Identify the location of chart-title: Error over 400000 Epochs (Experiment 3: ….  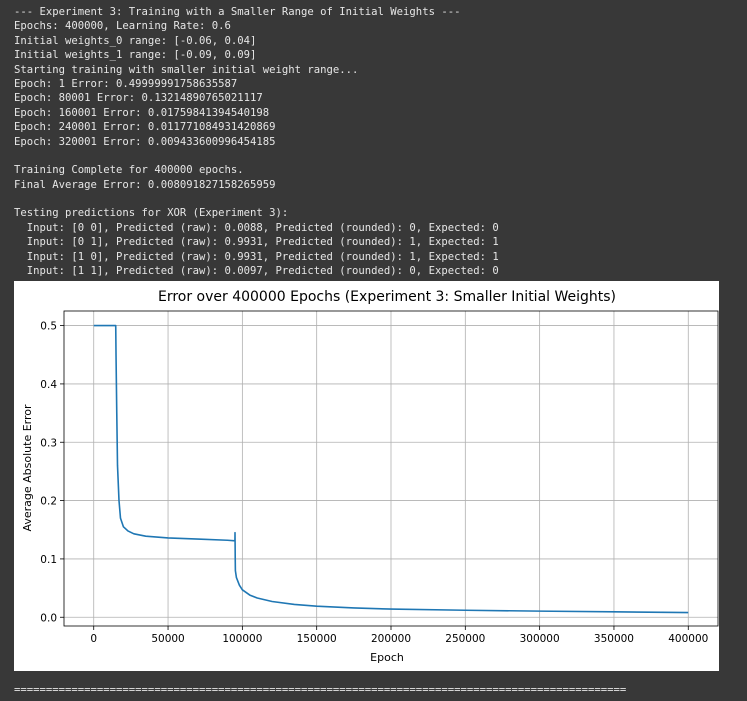
(387, 297).